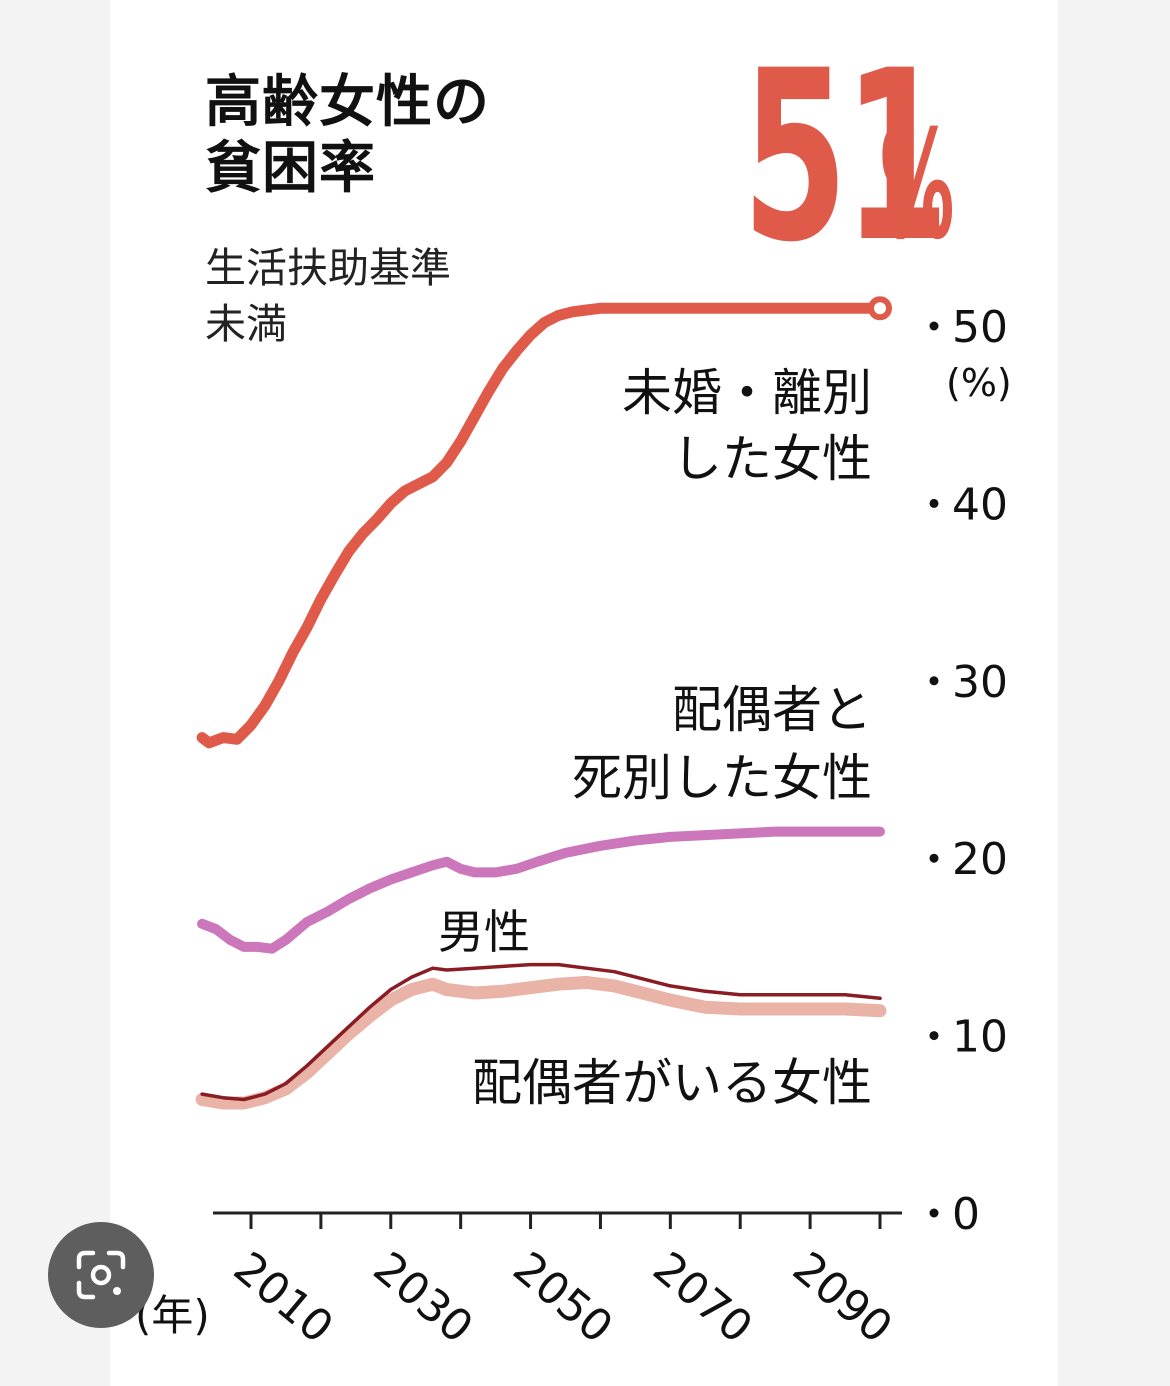 The height and width of the screenshot is (1386, 1170). I want to click on x-tick-label-2090: 2090, so click(842, 1297).